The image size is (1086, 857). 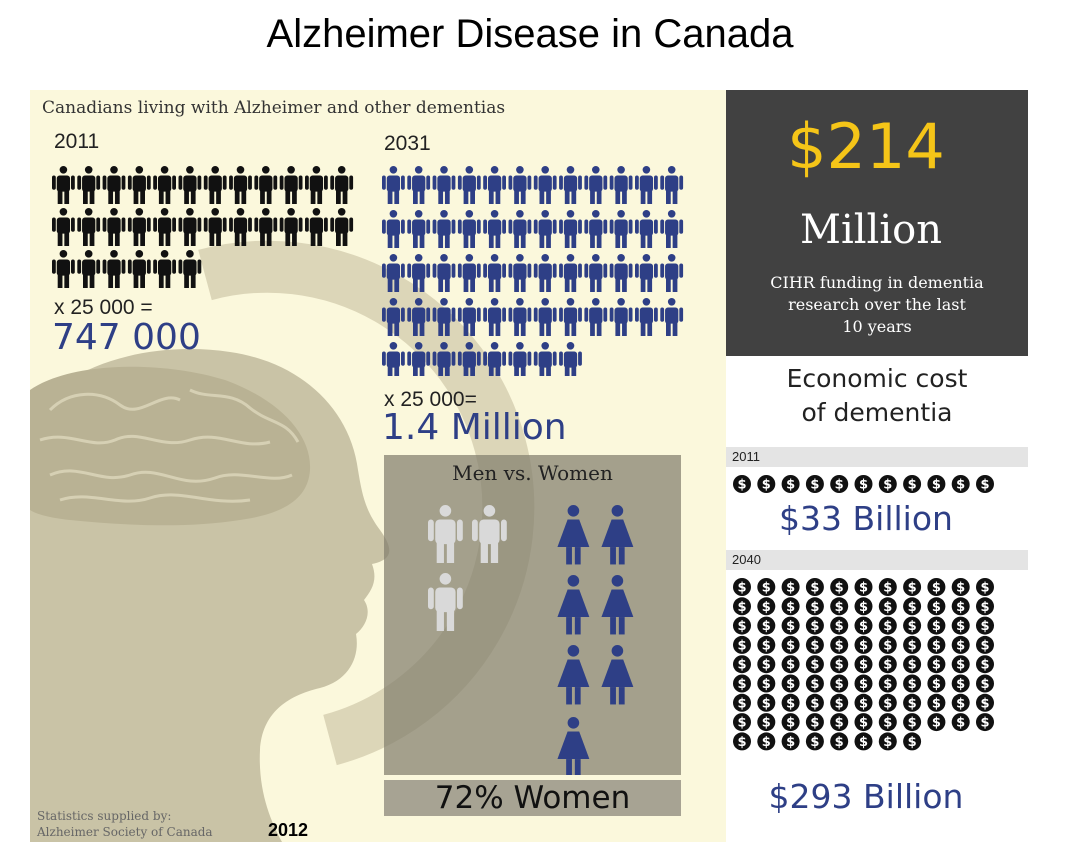 What do you see at coordinates (407, 143) in the screenshot?
I see `year-2031-label: 2031` at bounding box center [407, 143].